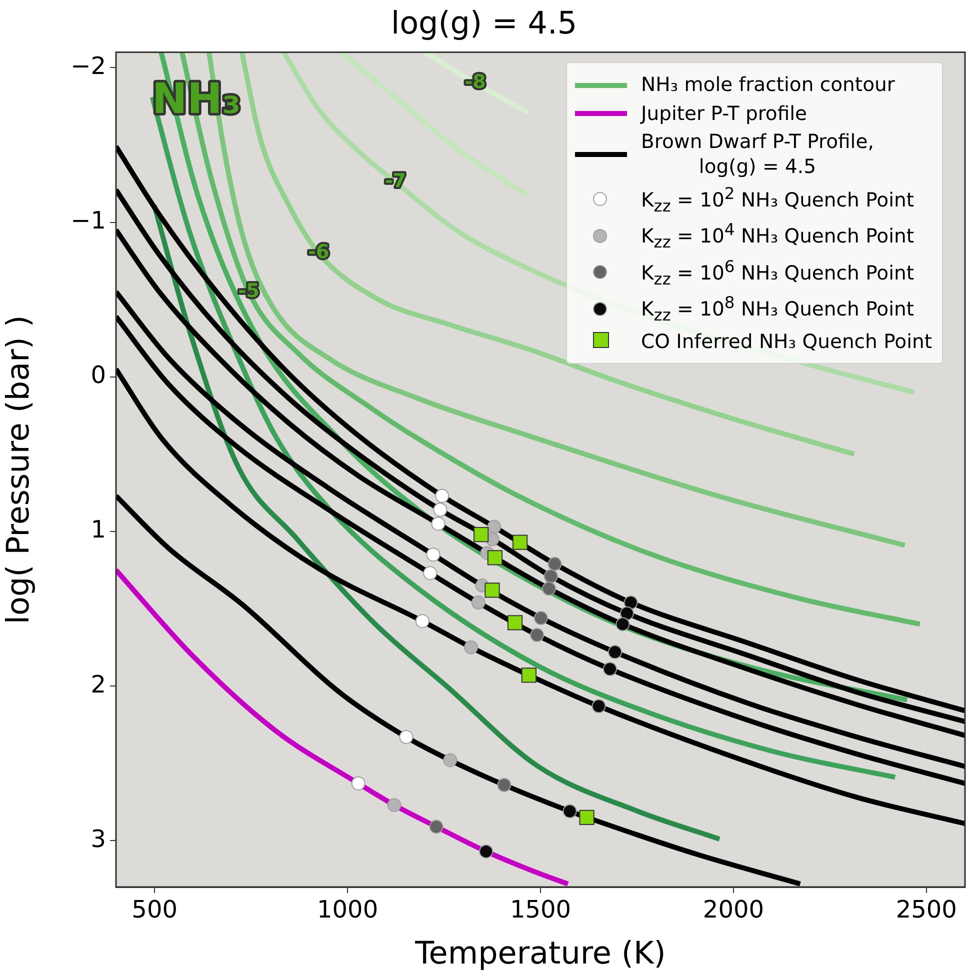 The width and height of the screenshot is (976, 976). I want to click on legend-label: K$_{zz}$ = 10$^{2}$ NH₃ Quench Point, so click(777, 199).